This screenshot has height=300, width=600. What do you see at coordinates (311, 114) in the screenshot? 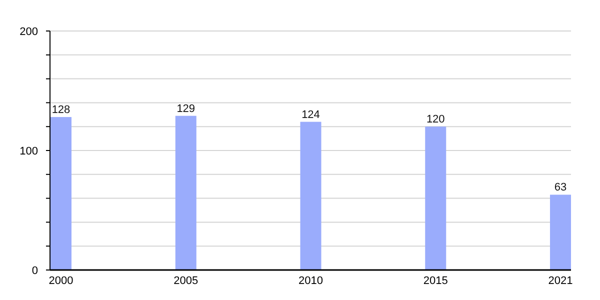
I see `data-label: 124` at bounding box center [311, 114].